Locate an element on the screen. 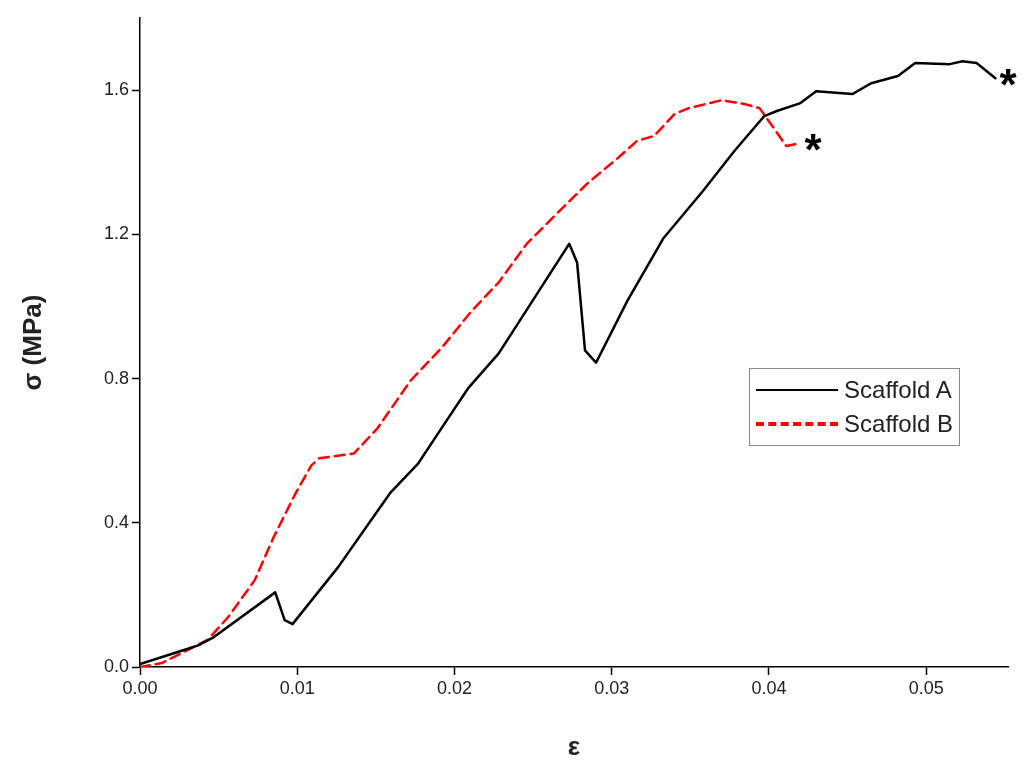 This screenshot has height=767, width=1034. legend-label: Scaffold A is located at coordinates (898, 390).